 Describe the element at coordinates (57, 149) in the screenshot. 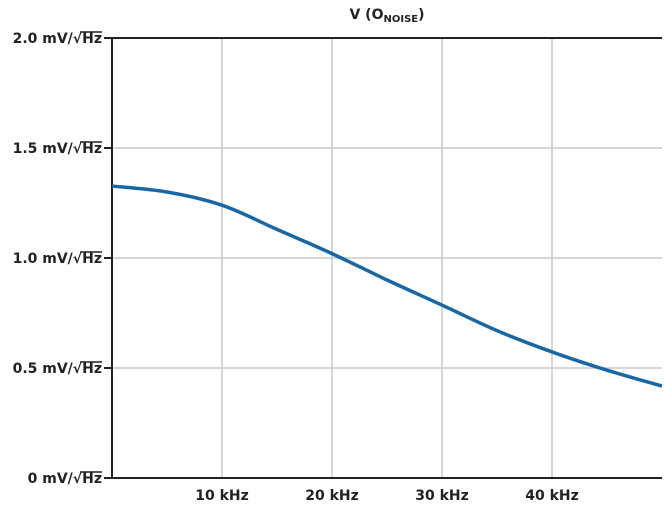

I see `y-tick-label: 1.5 mV/√Hz` at that location.